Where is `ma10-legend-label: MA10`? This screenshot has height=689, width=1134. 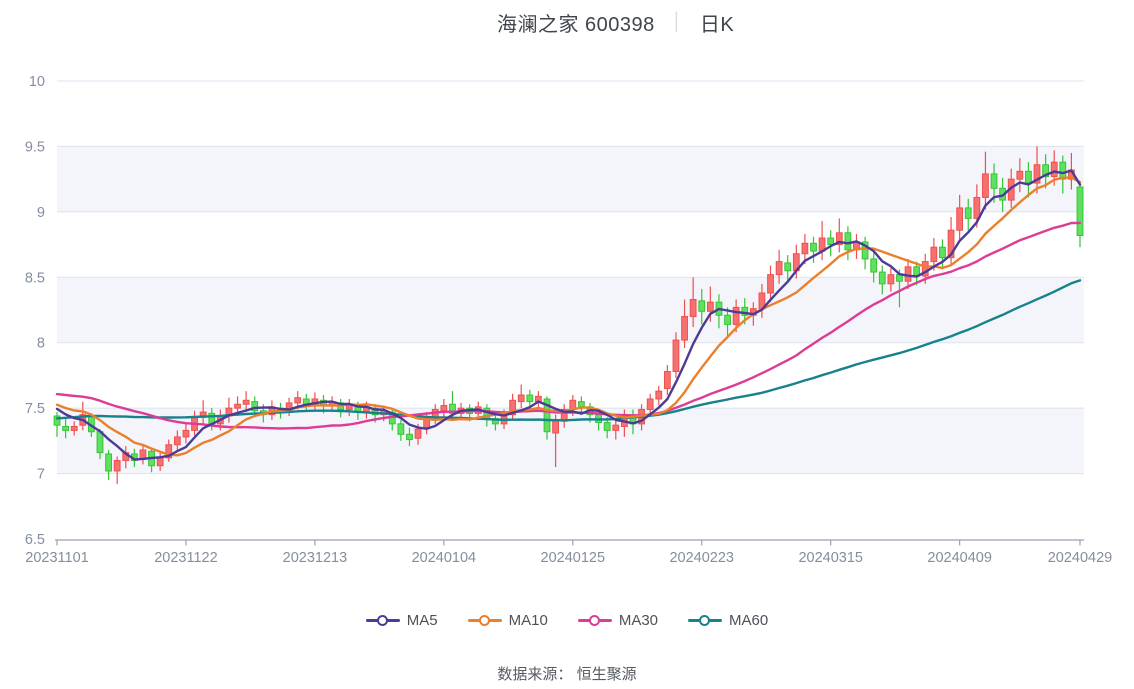 ma10-legend-label: MA10 is located at coordinates (528, 620).